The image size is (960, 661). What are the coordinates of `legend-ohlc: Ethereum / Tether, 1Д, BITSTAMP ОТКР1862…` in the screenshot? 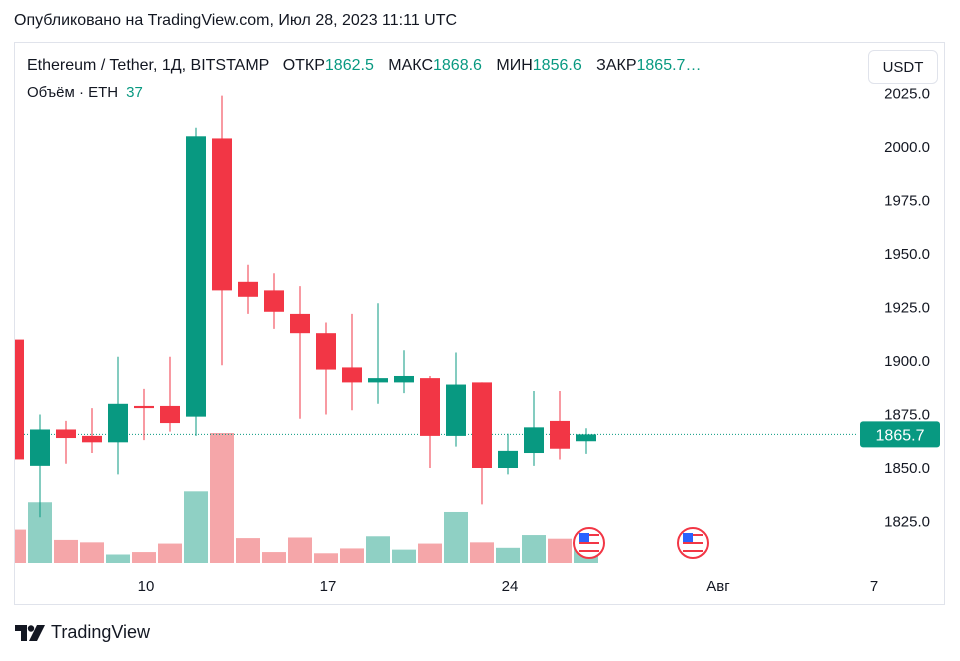 It's located at (369, 66).